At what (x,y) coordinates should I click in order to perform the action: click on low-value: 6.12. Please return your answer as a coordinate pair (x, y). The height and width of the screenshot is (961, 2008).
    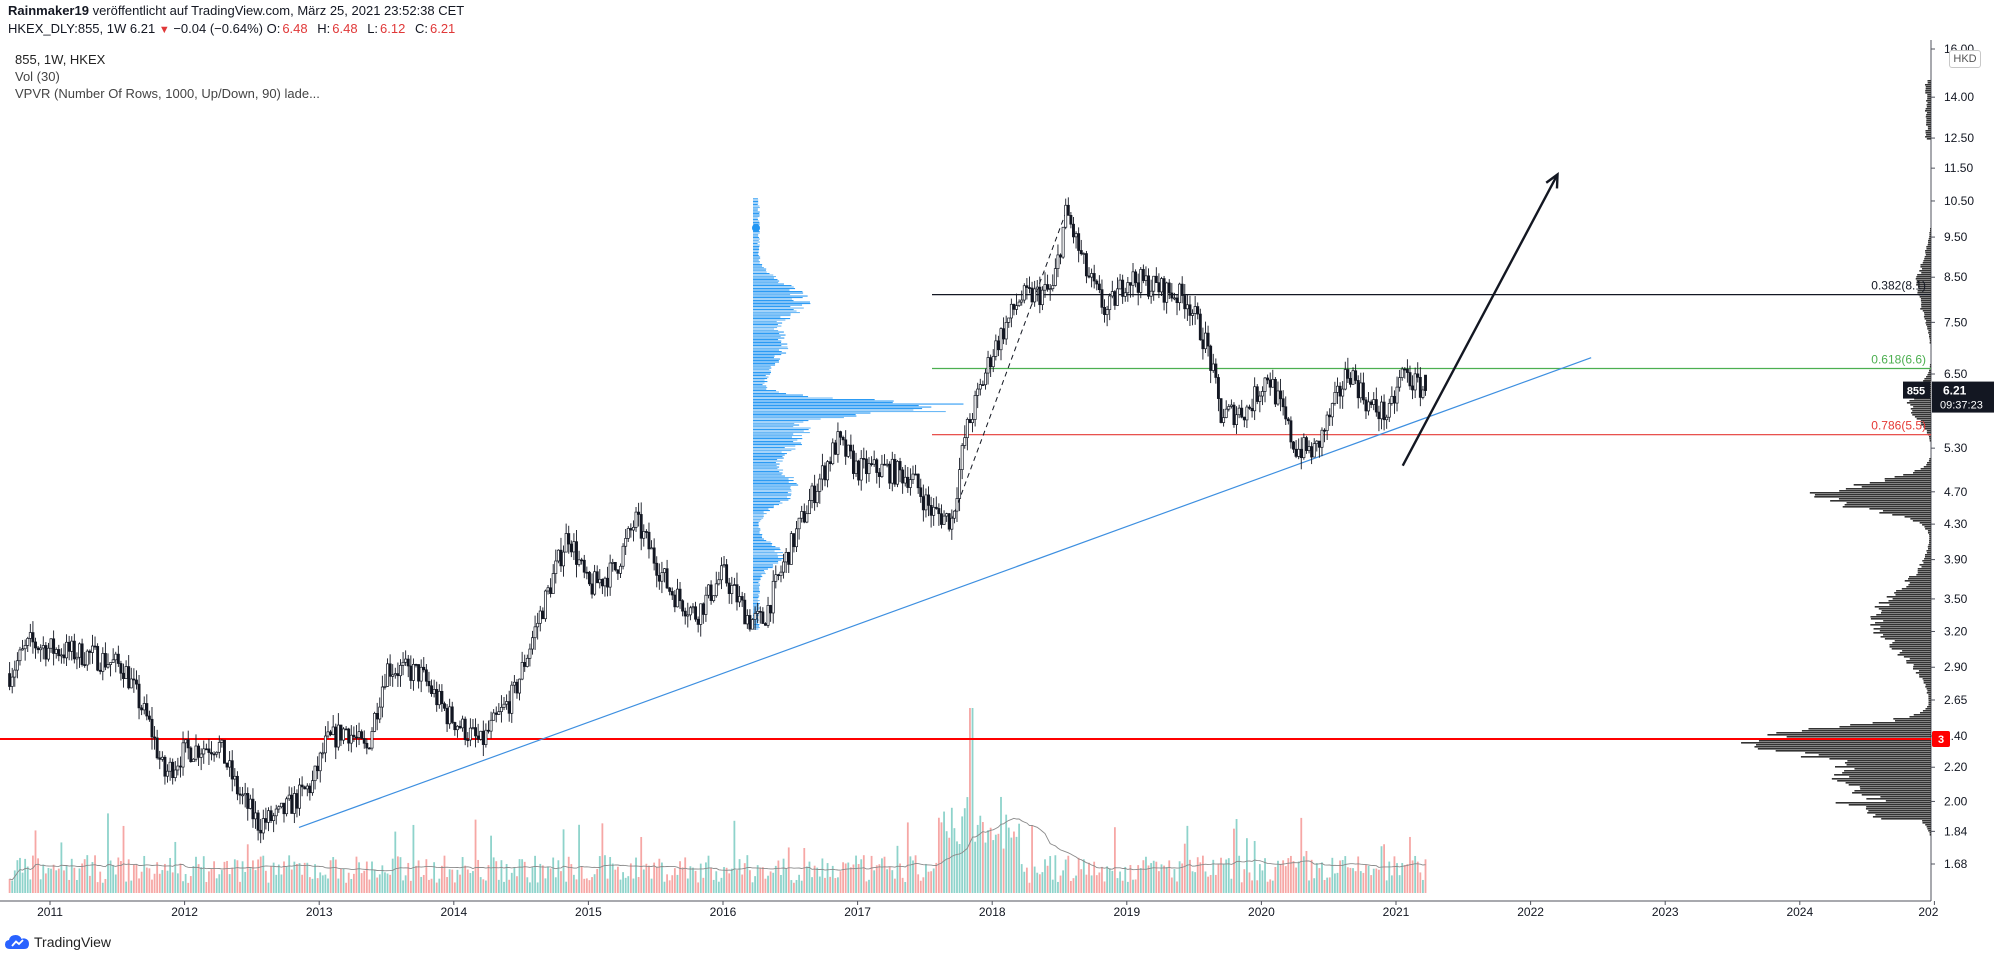
    Looking at the image, I should click on (393, 28).